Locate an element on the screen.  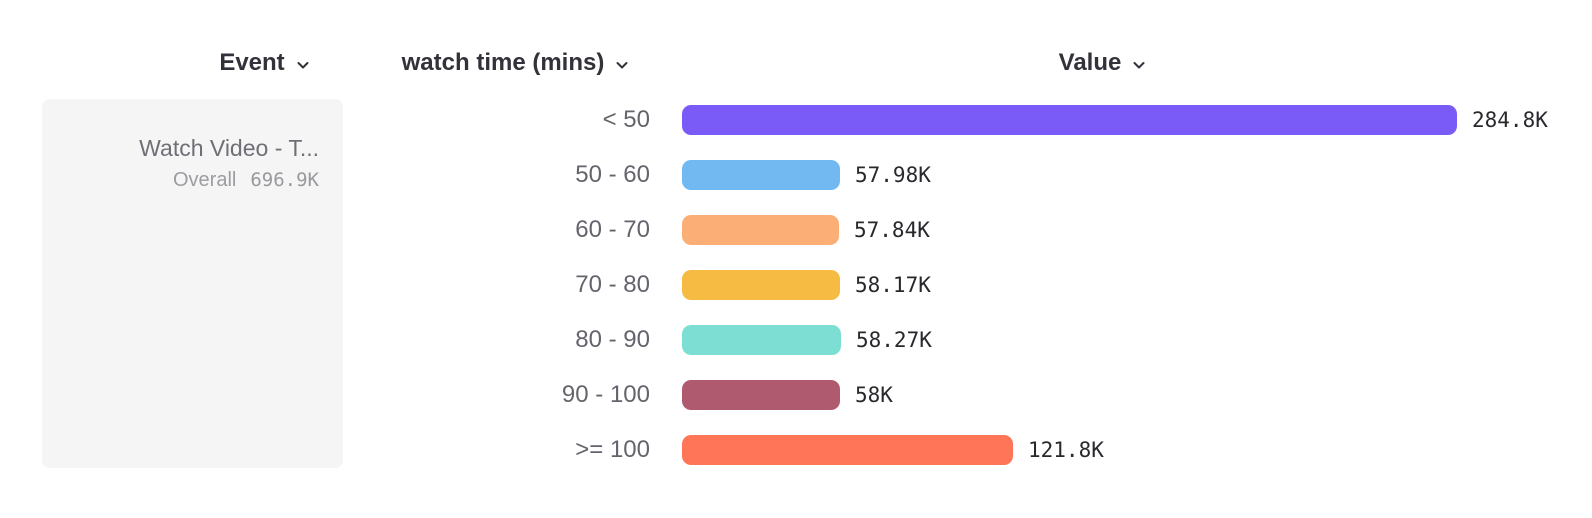
event-column-label: Event is located at coordinates (252, 62).